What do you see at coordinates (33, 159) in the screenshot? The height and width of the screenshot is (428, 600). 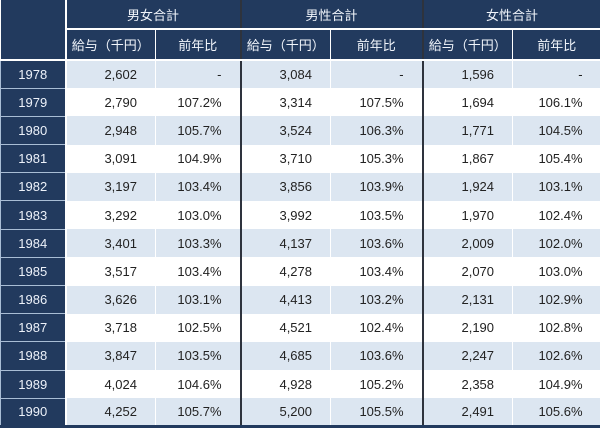 I see `year-cell: 1981` at bounding box center [33, 159].